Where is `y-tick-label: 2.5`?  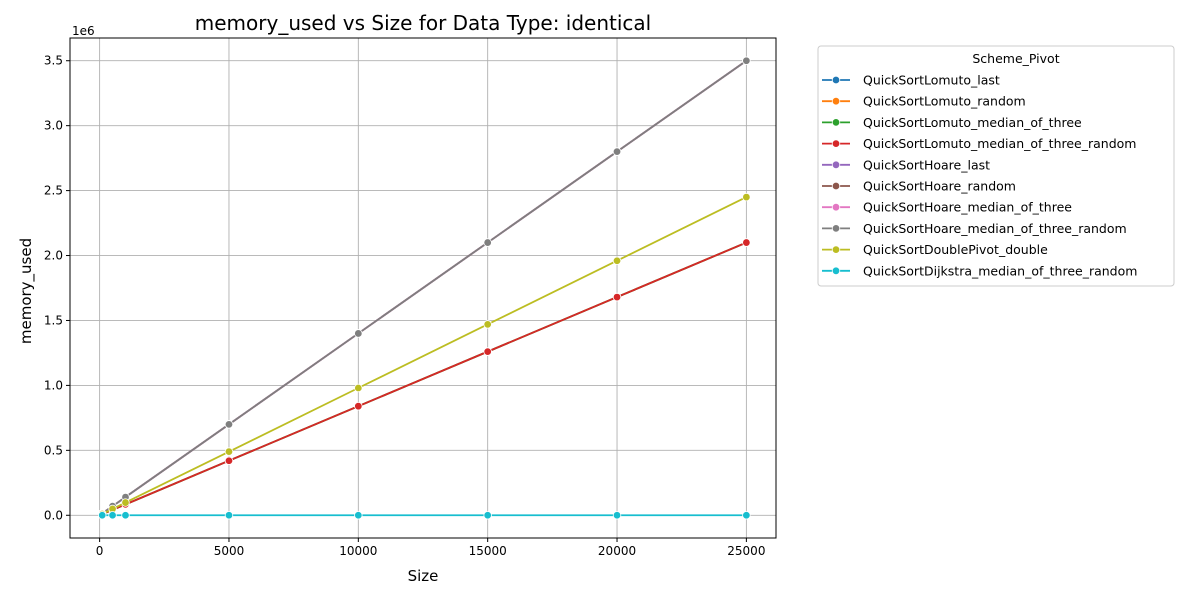 y-tick-label: 2.5 is located at coordinates (53, 191).